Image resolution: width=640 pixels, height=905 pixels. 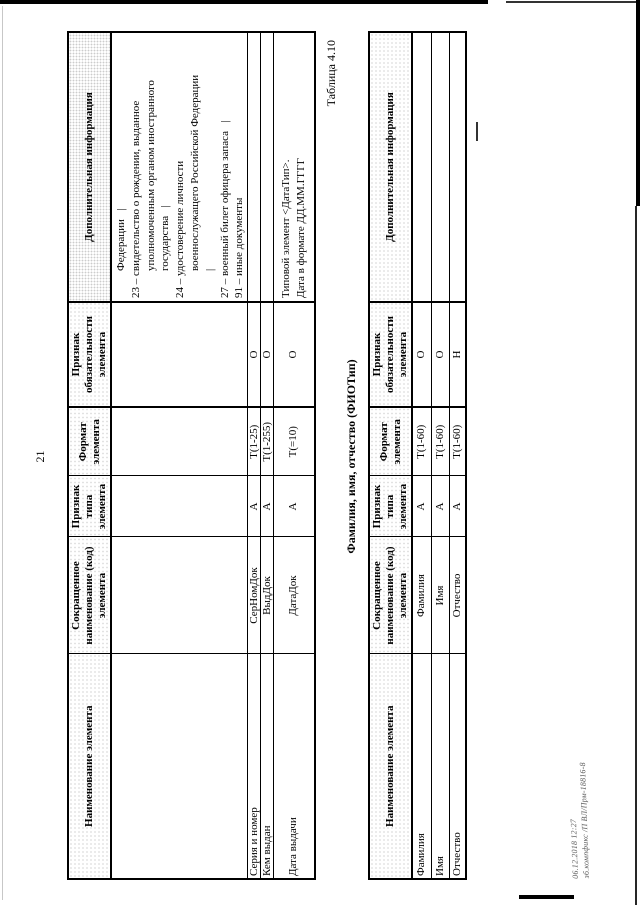 I want to click on page-number: 21, so click(x=40, y=456).